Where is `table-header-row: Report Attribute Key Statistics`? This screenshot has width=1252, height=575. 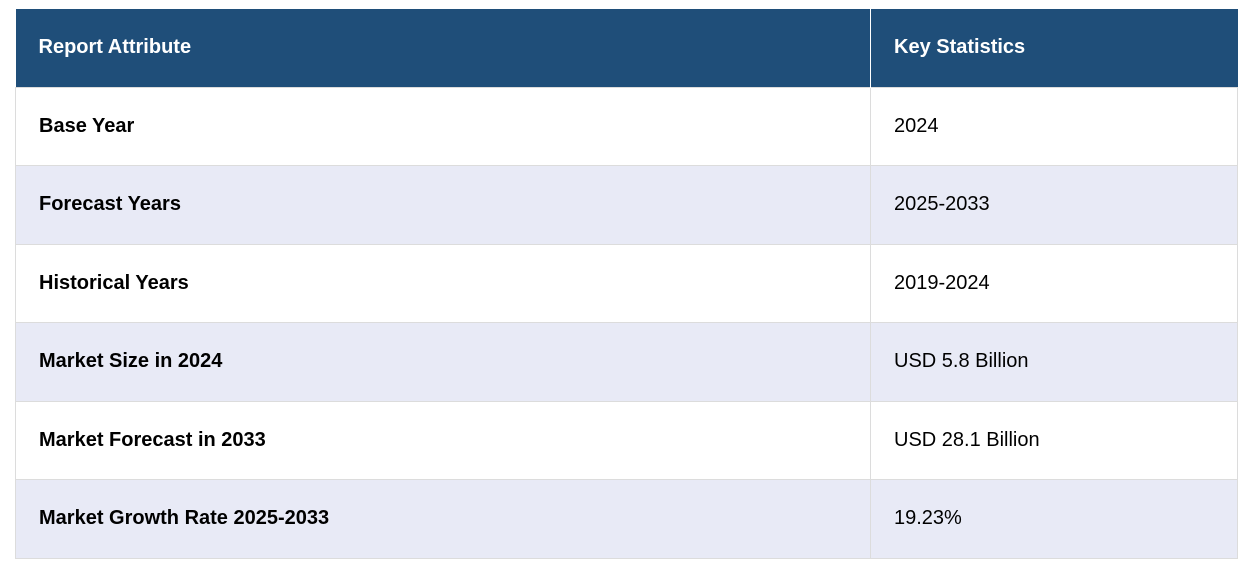 table-header-row: Report Attribute Key Statistics is located at coordinates (626, 48).